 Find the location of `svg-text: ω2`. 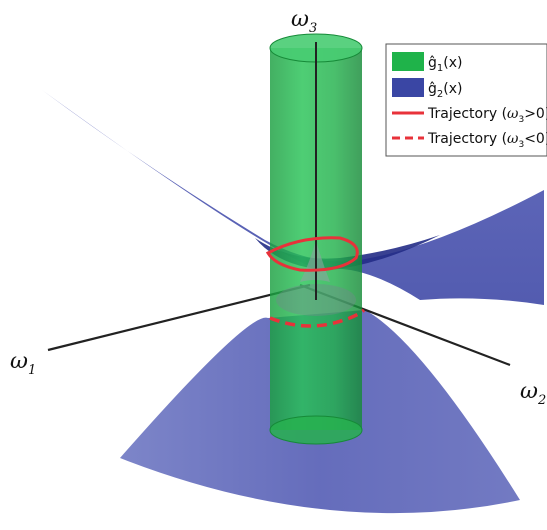

svg-text: ω2 is located at coordinates (533, 393).